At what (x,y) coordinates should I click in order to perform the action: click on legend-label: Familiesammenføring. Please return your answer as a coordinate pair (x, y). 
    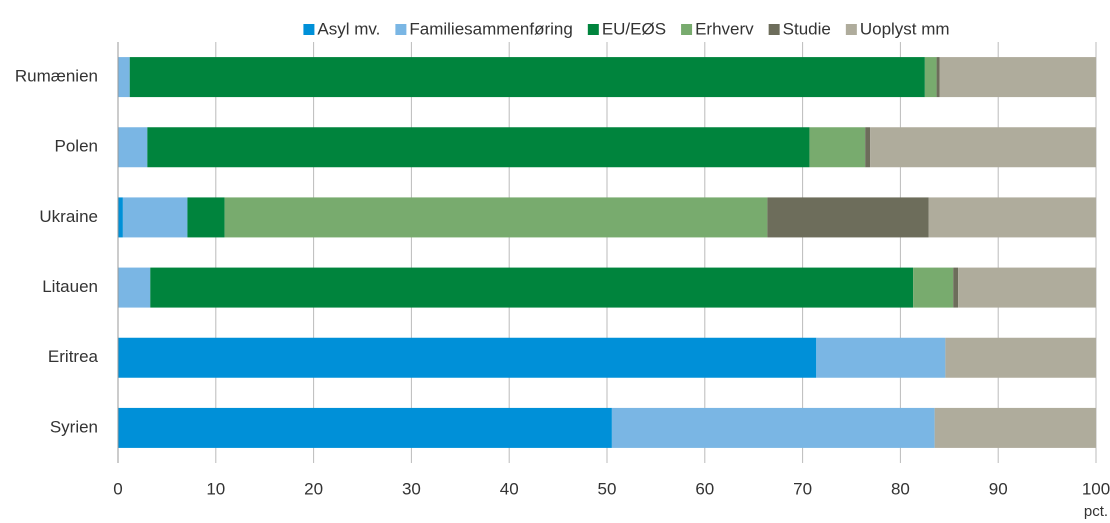
    Looking at the image, I should click on (490, 28).